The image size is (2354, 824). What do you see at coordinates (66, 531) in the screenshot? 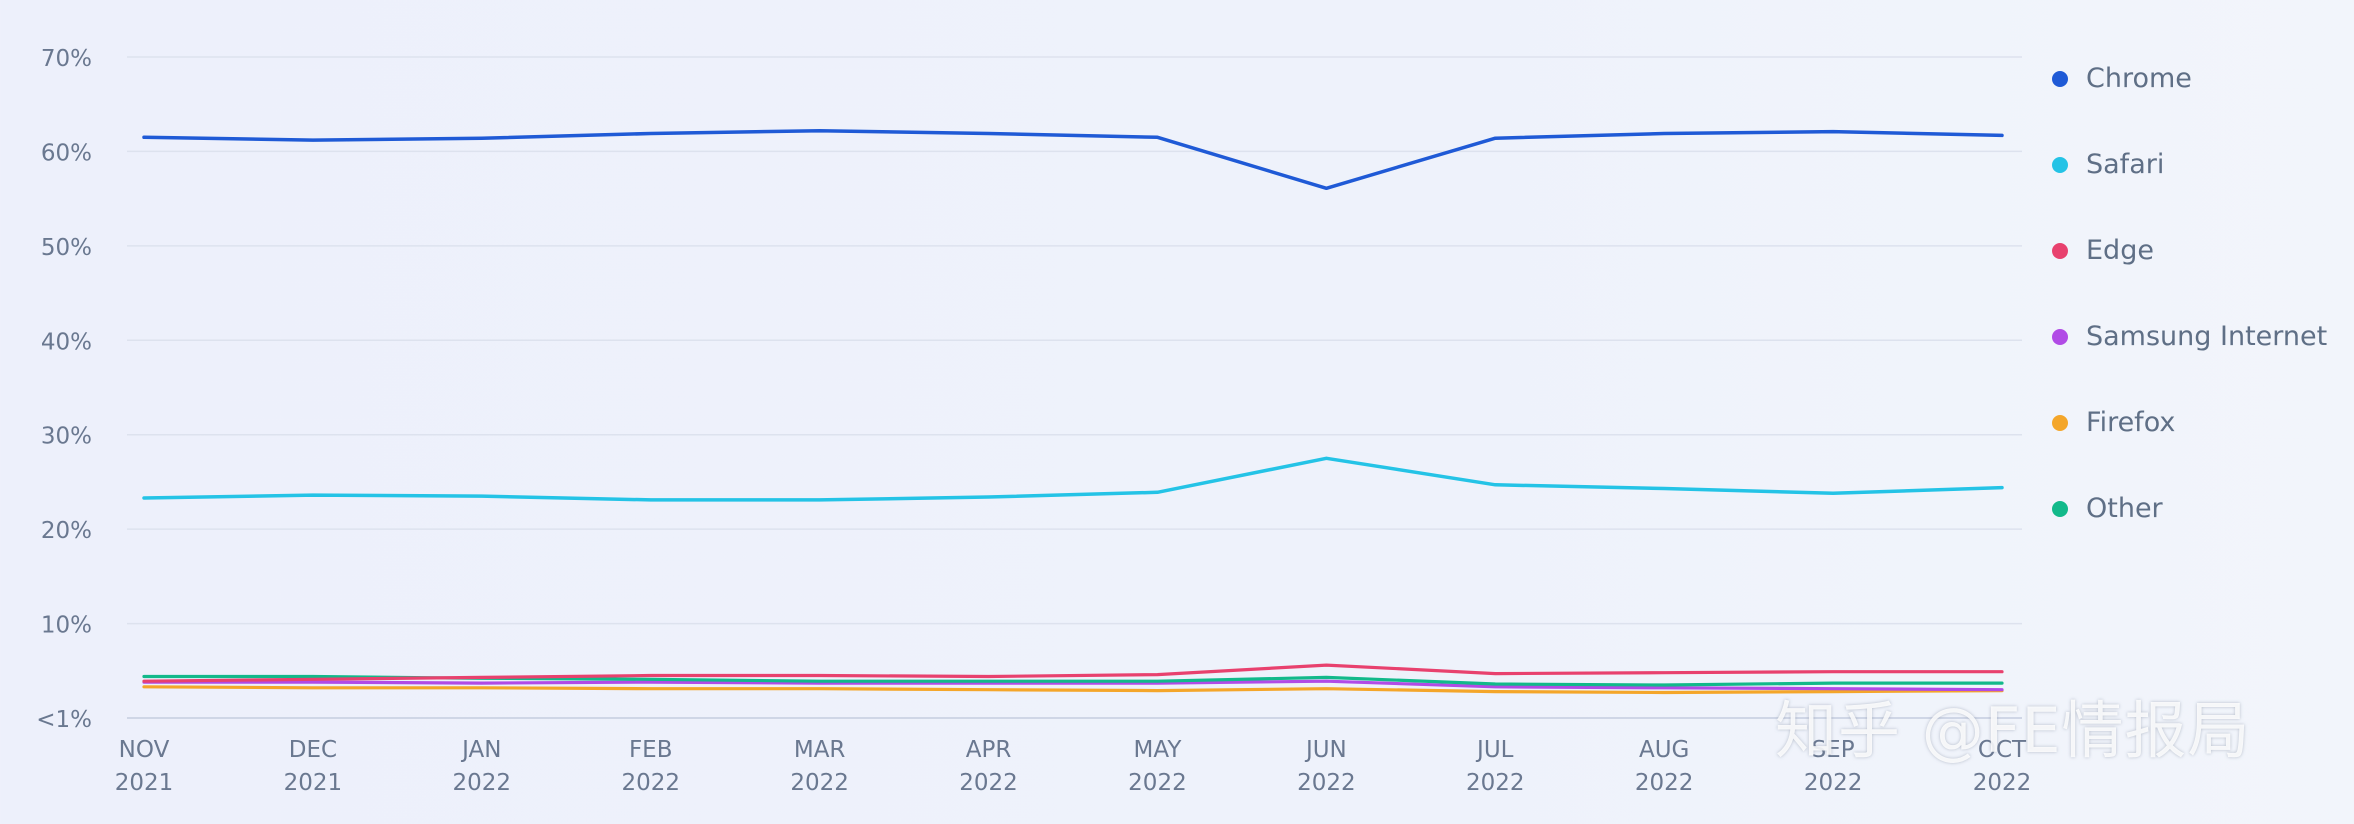
I see `y-tick-label: 20%` at bounding box center [66, 531].